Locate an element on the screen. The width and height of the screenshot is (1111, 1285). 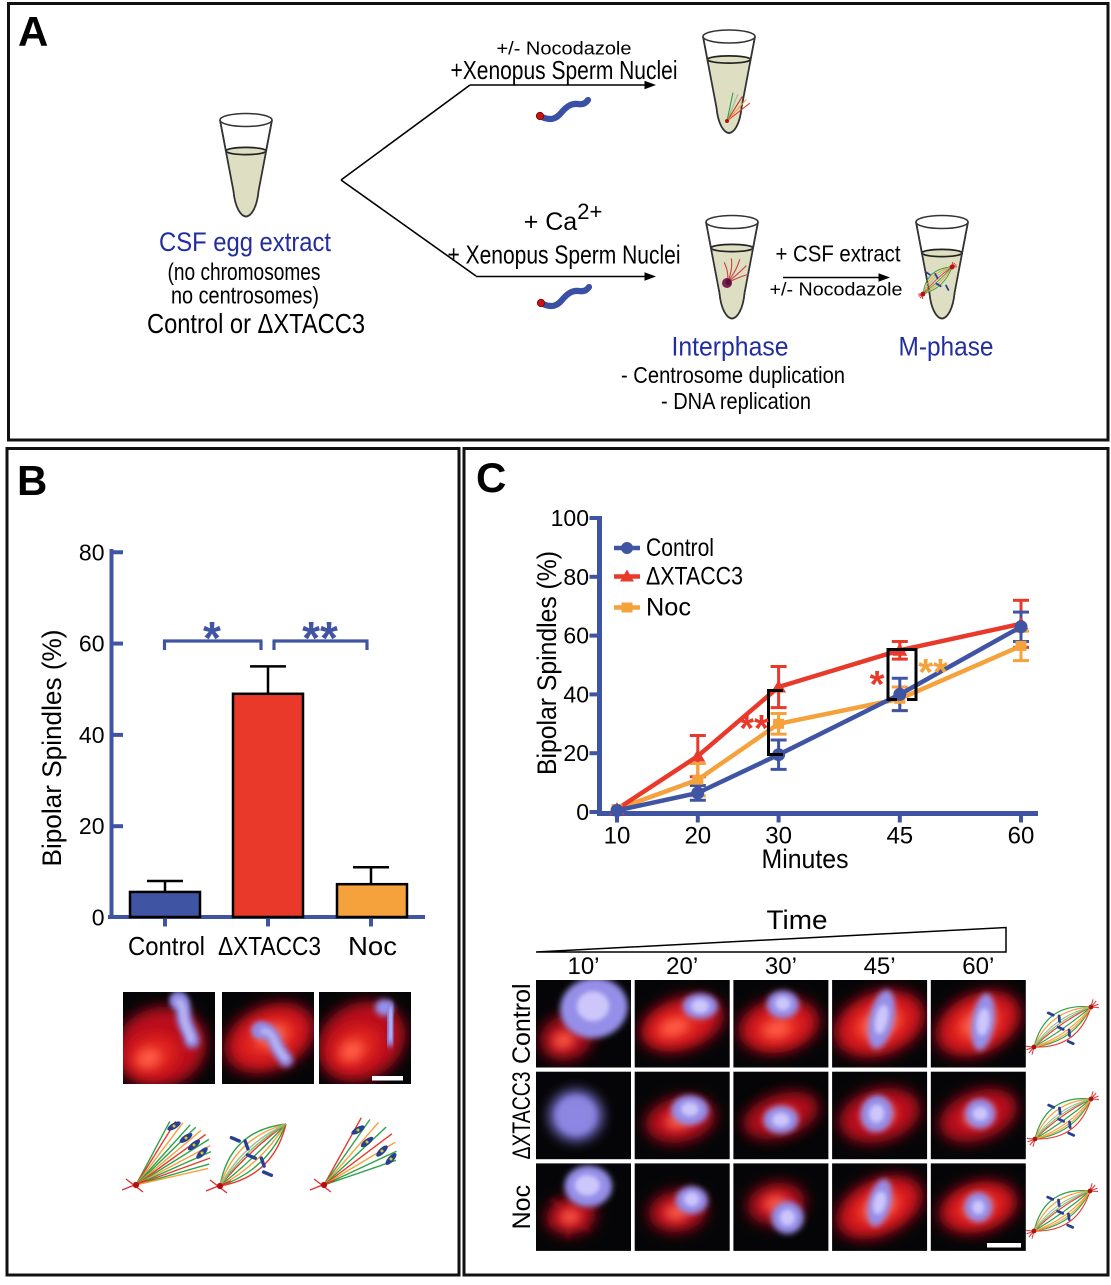
svg-text: Interphase is located at coordinates (730, 347).